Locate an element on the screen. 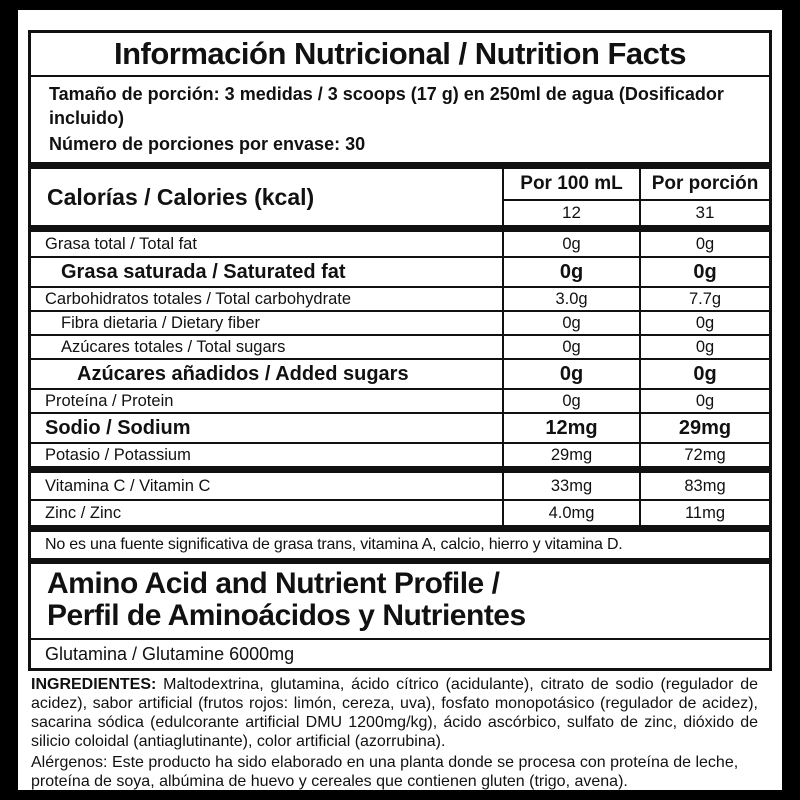  nutrient-per-100ml-value: 29mg is located at coordinates (570, 455).